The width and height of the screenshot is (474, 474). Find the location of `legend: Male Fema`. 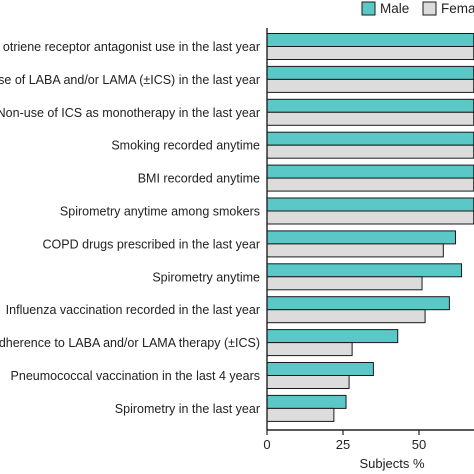

legend: Male Fema is located at coordinates (417, 8).